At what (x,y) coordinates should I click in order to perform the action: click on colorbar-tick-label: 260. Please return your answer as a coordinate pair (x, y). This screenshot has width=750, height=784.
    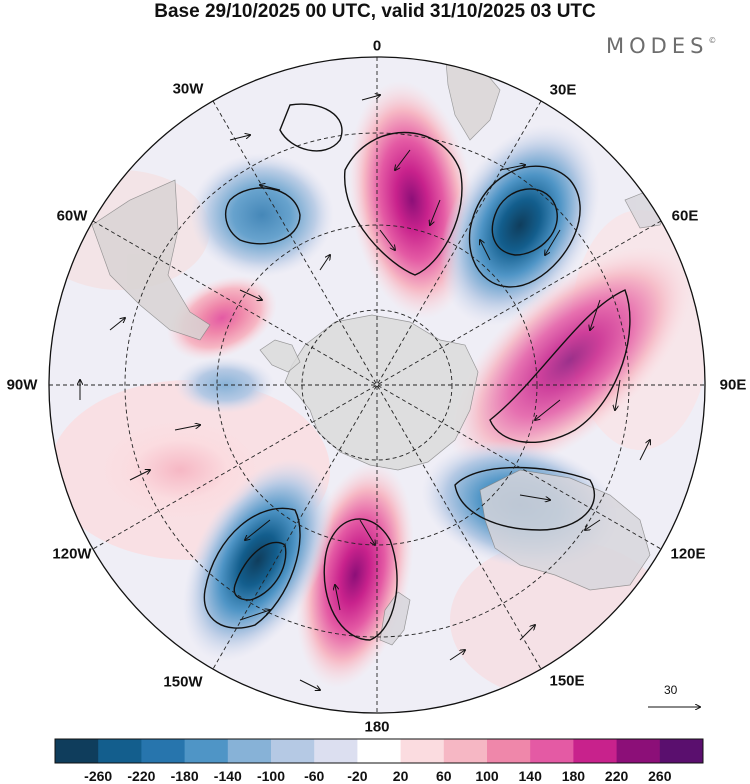
    Looking at the image, I should click on (660, 776).